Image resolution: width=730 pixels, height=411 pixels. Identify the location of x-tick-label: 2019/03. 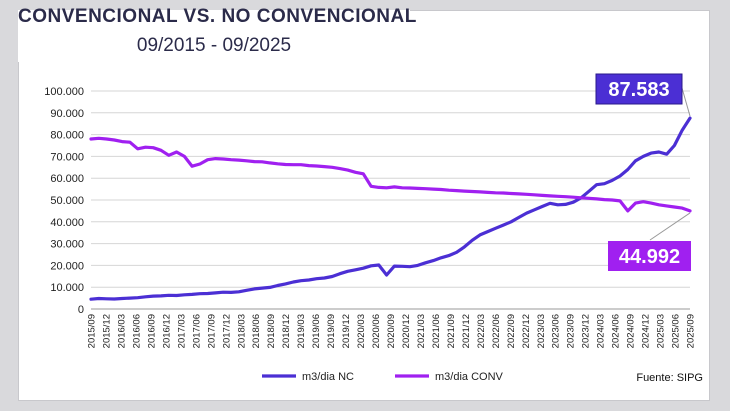
(301, 331).